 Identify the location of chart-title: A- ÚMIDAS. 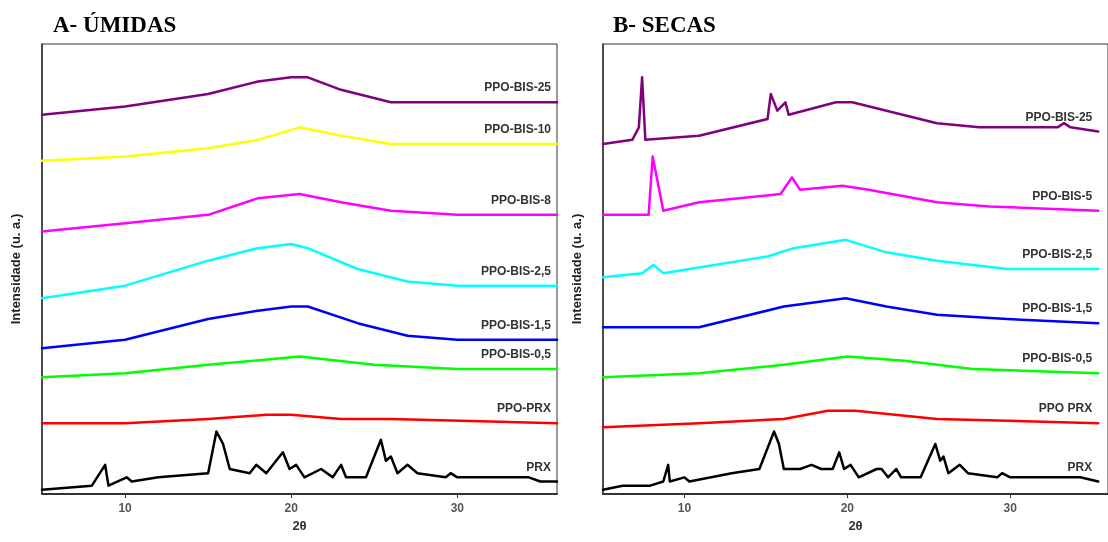
(115, 24).